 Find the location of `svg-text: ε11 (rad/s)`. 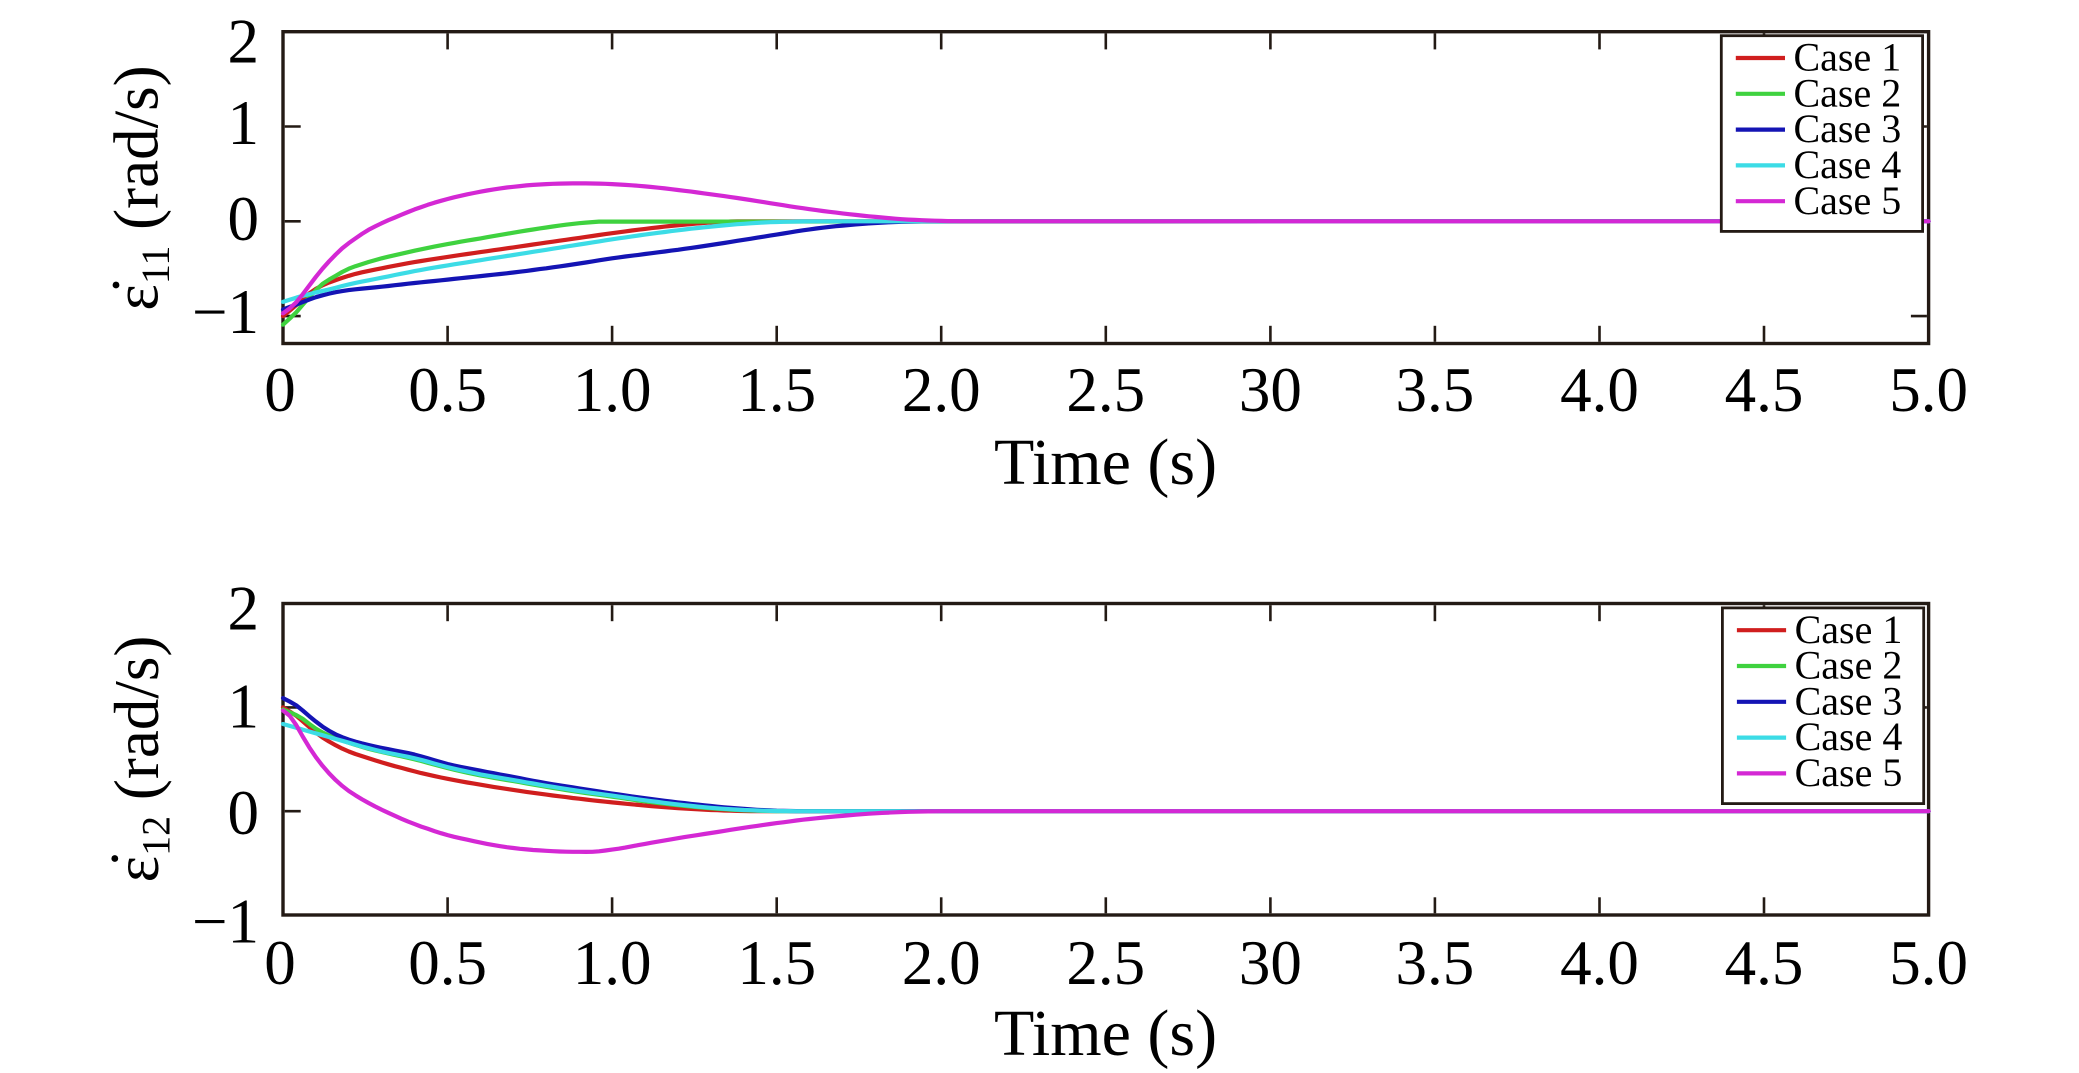

svg-text: ε11 (rad/s) is located at coordinates (140, 187).